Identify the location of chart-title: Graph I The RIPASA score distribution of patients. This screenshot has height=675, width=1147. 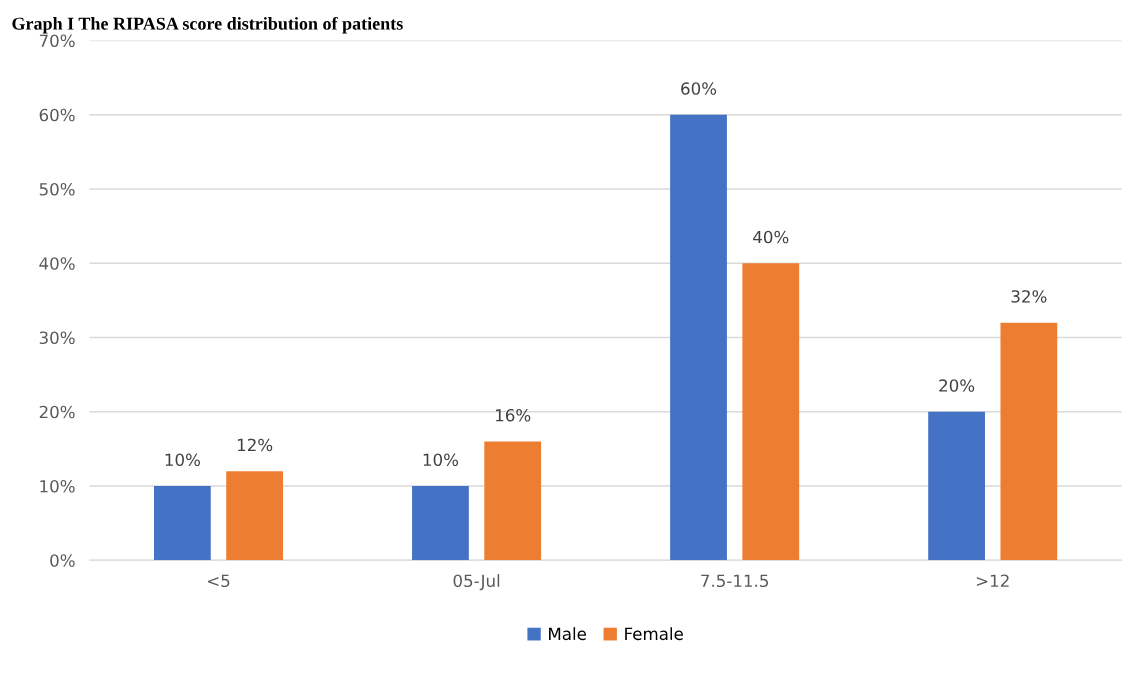
(207, 25).